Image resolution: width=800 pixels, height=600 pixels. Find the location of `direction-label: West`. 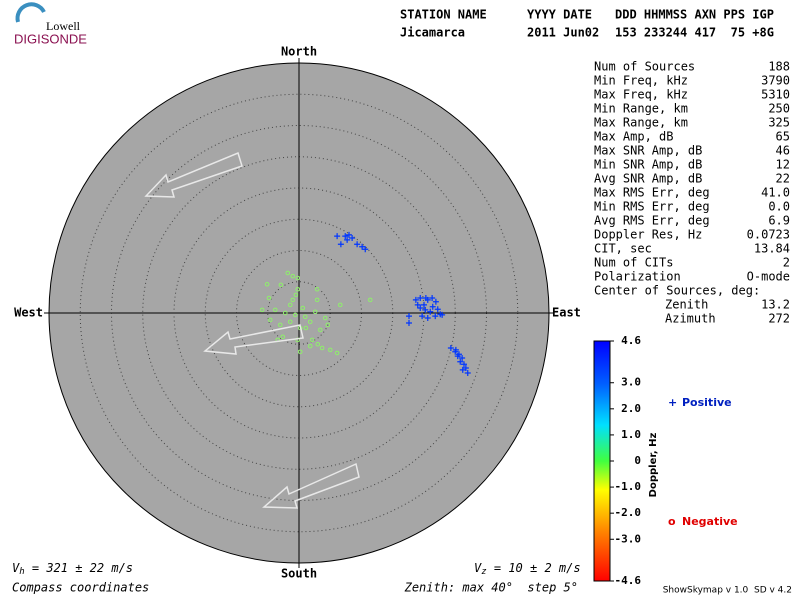

direction-label: West is located at coordinates (28, 313).